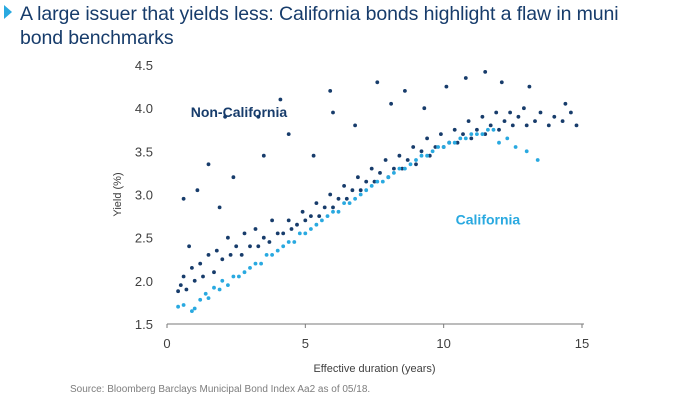 The height and width of the screenshot is (400, 700). I want to click on x-tick-label: 15, so click(582, 343).